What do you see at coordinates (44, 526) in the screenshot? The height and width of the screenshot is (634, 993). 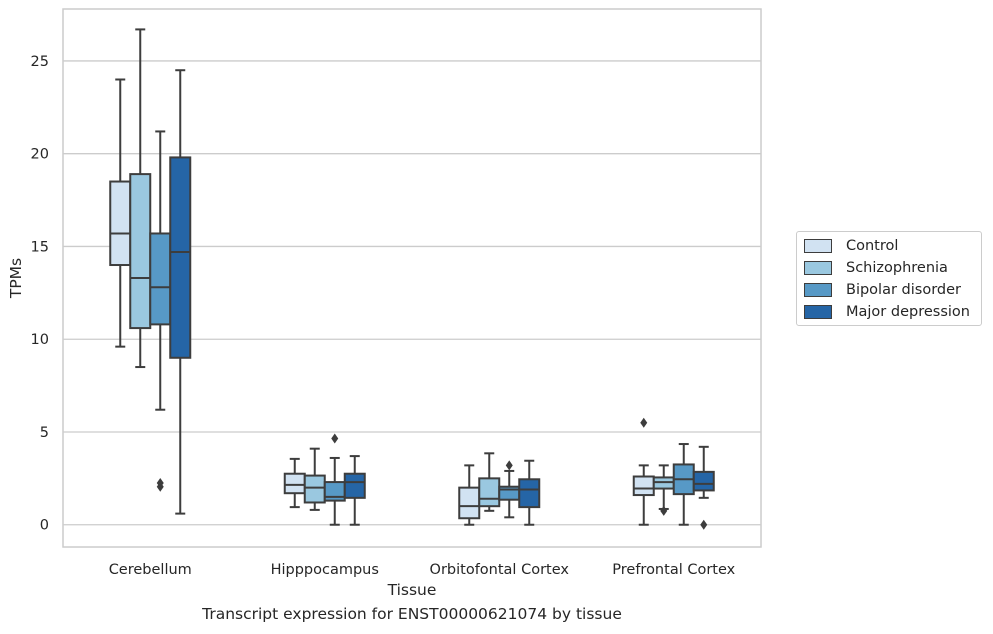 I see `y-tick-label: 0` at bounding box center [44, 526].